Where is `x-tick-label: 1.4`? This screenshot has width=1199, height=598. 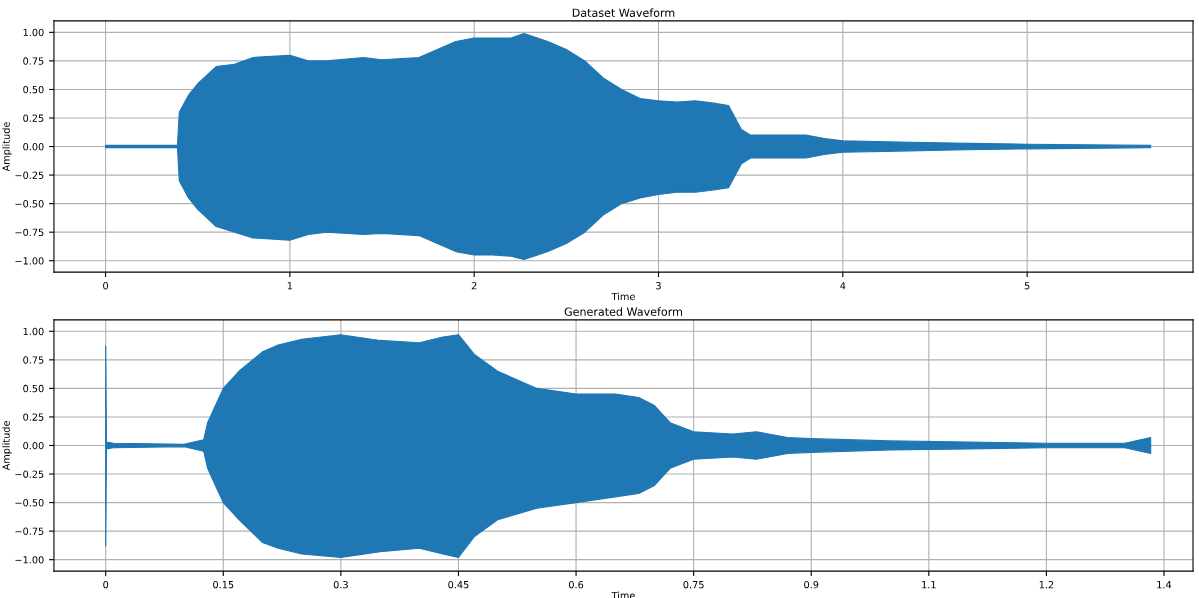
x-tick-label: 1.4 is located at coordinates (1164, 585).